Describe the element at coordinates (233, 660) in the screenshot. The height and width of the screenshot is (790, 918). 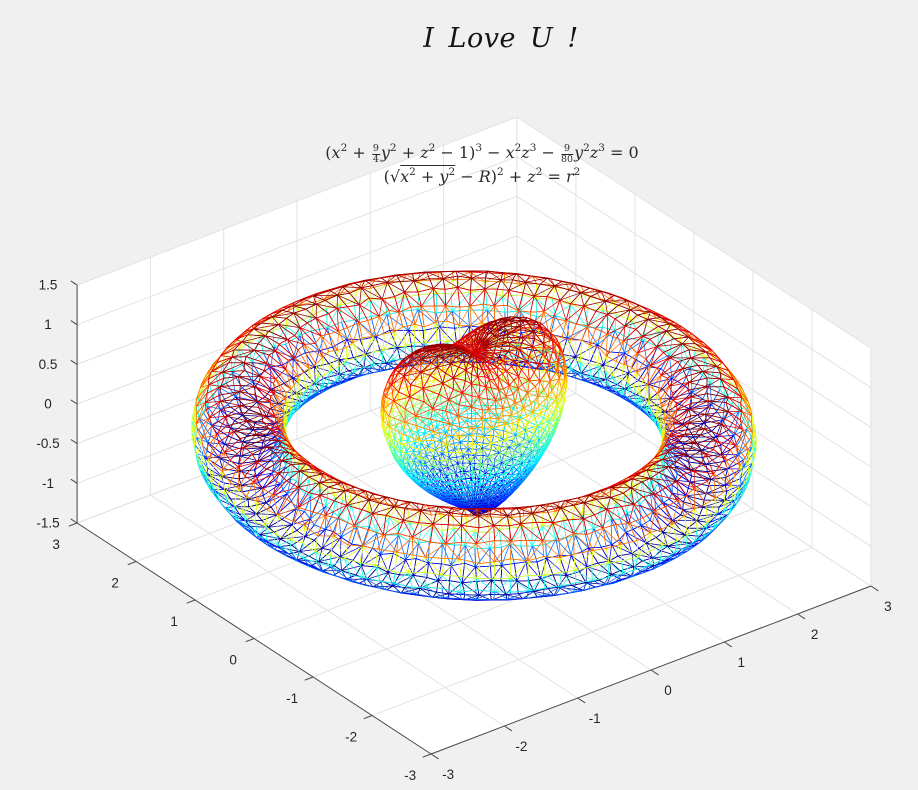
I see `y-tick-label: 0` at that location.